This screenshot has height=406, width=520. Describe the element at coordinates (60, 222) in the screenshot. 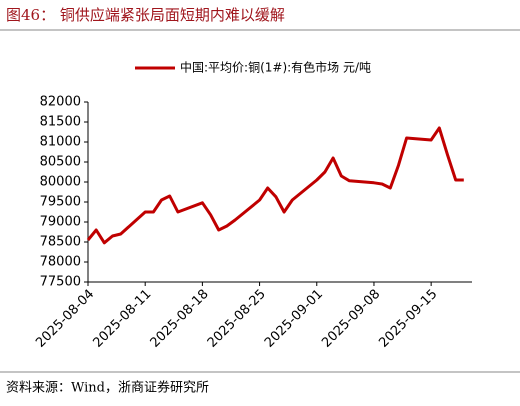

I see `y-tick-label: 79000` at that location.